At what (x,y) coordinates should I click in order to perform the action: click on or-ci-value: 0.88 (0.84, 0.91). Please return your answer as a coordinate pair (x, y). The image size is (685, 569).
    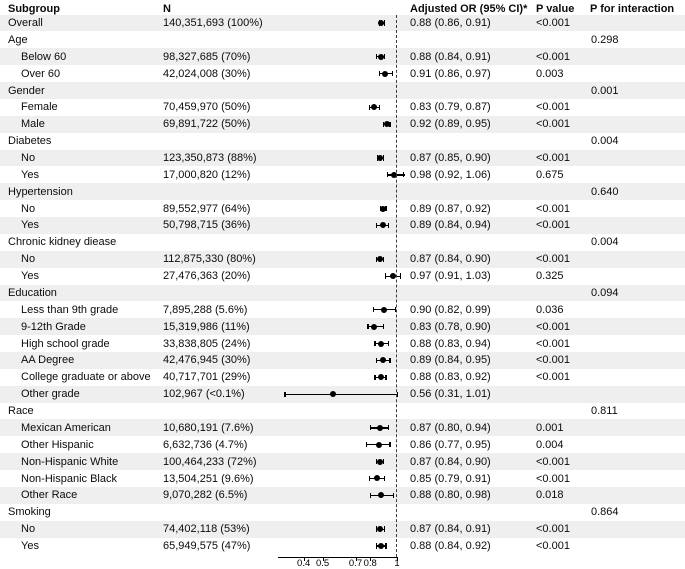
    Looking at the image, I should click on (450, 56).